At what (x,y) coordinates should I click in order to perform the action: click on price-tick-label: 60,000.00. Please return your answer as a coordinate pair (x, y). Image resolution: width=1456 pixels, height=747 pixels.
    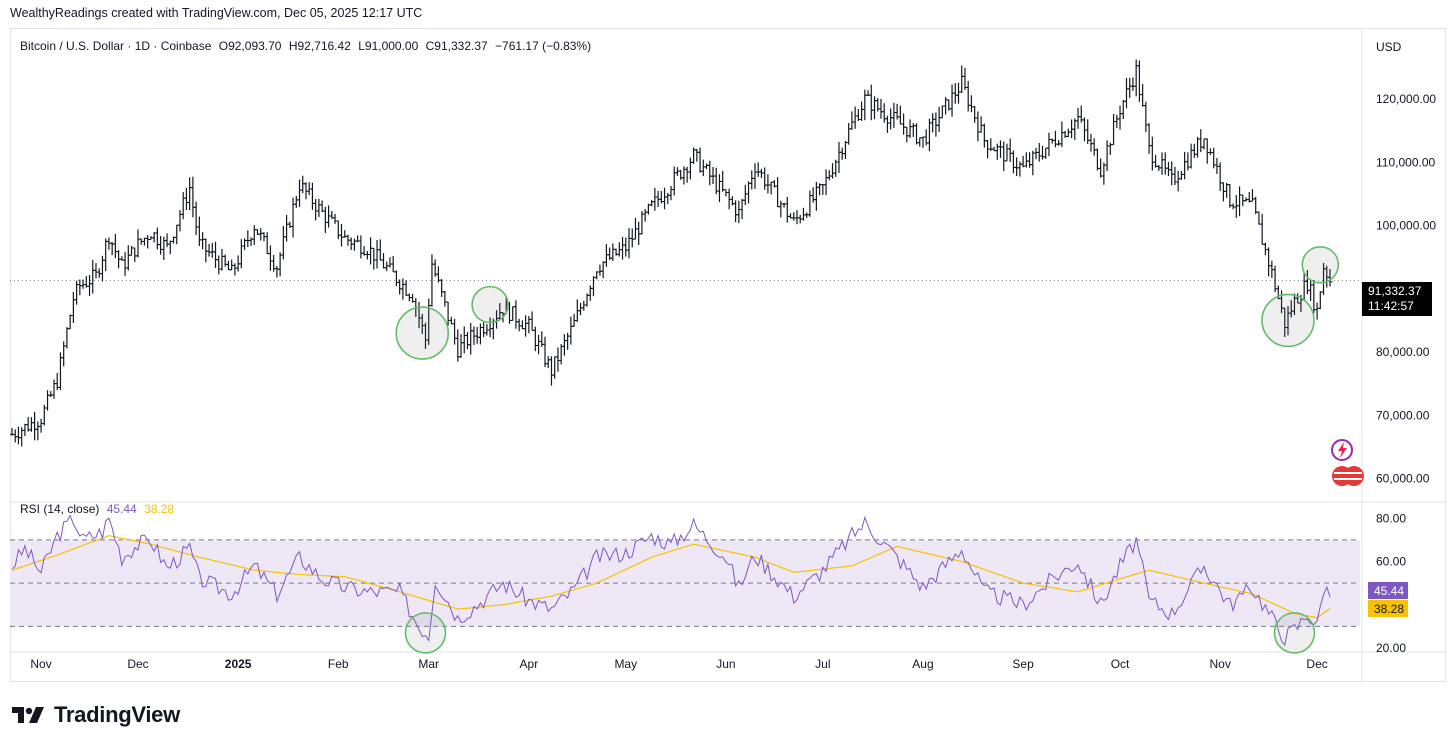
    Looking at the image, I should click on (1403, 479).